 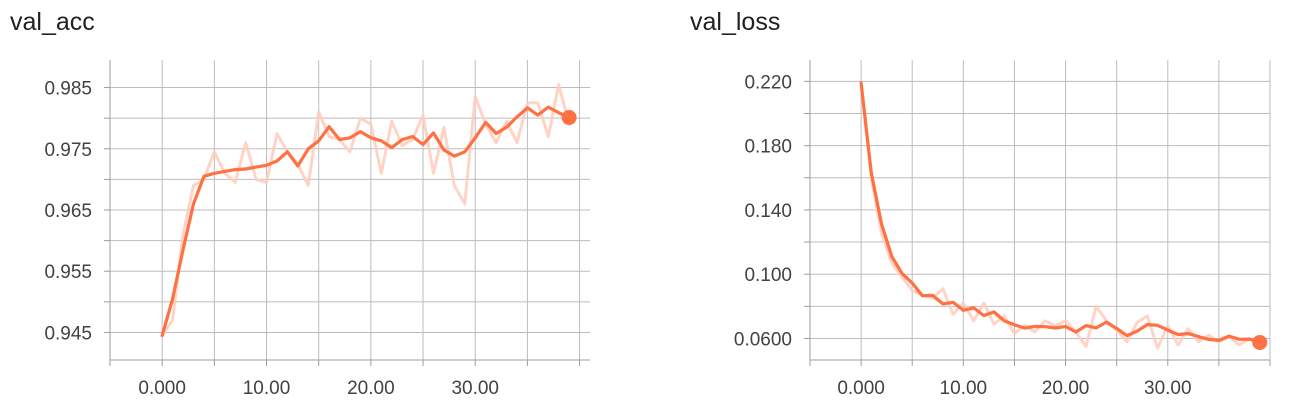 What do you see at coordinates (768, 275) in the screenshot?
I see `y-tick-label: 0.100` at bounding box center [768, 275].